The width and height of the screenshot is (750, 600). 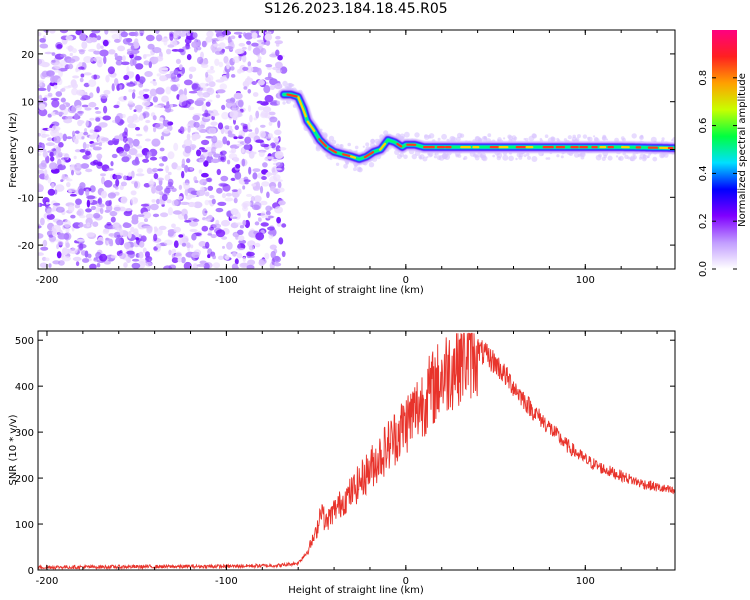 I want to click on noise-region, so click(x=163, y=149).